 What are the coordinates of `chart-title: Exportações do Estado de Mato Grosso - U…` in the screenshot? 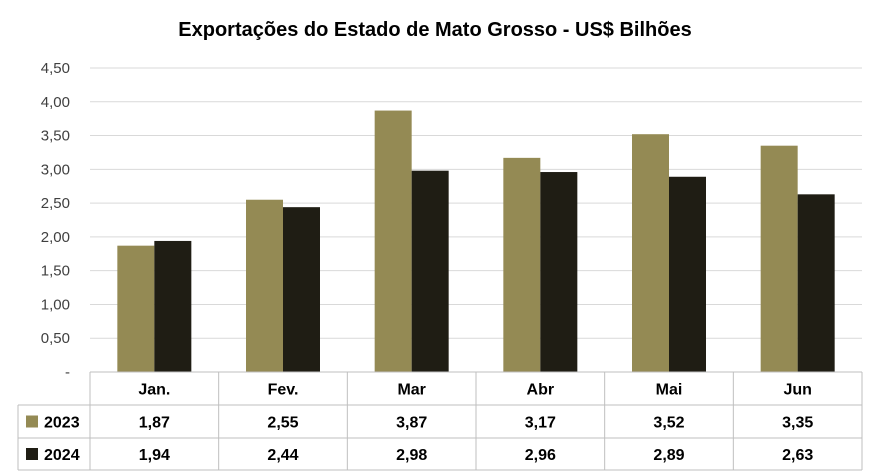 It's located at (434, 30).